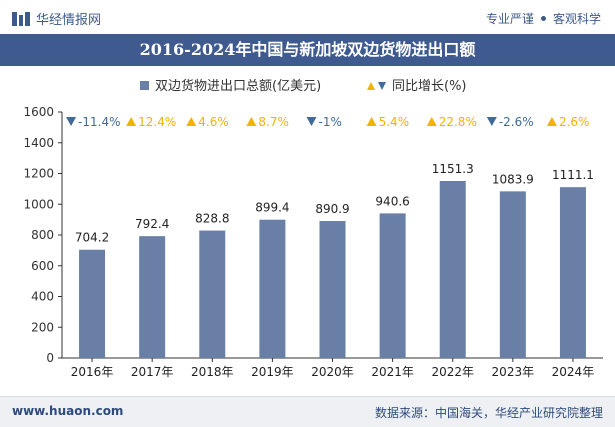 The height and width of the screenshot is (427, 615). What do you see at coordinates (573, 372) in the screenshot?
I see `x-tick-label: 2024年` at bounding box center [573, 372].